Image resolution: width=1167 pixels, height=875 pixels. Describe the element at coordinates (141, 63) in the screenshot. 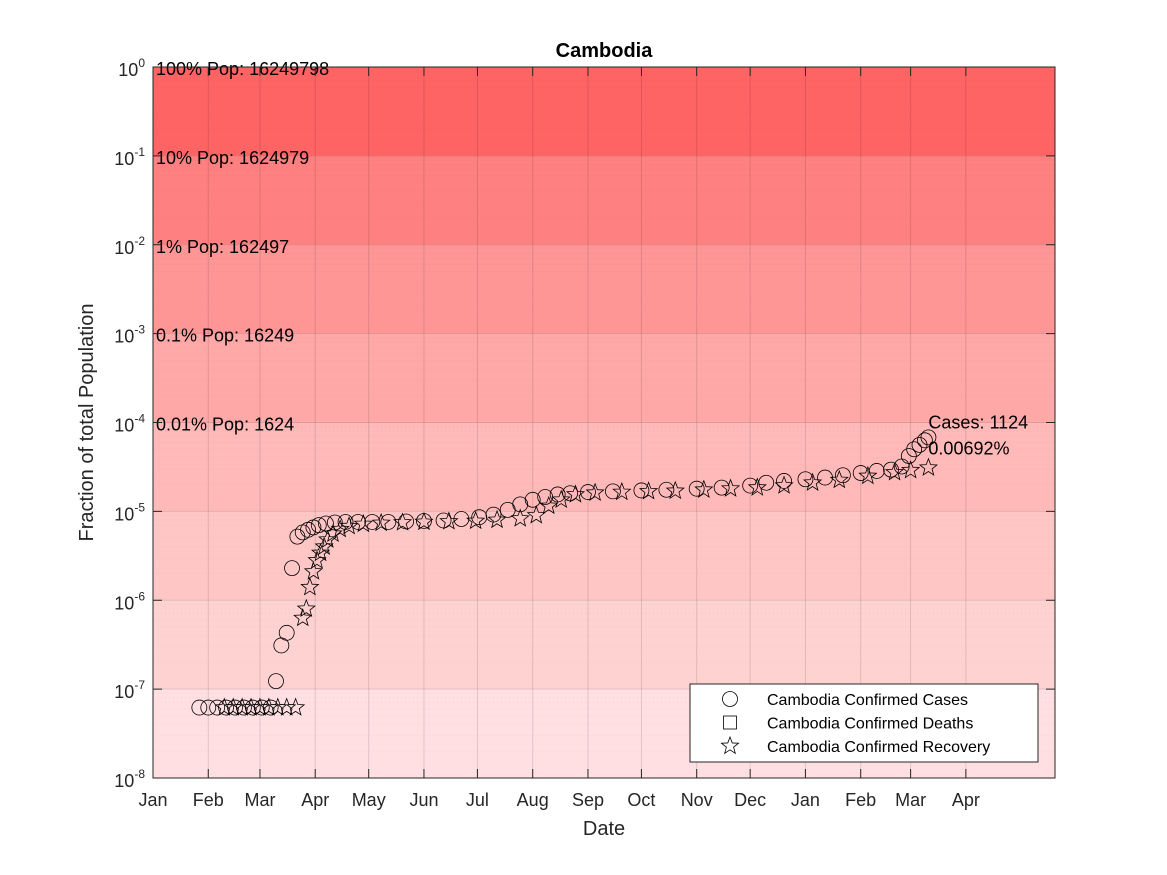

I see `y-tick-exponent: 0` at that location.